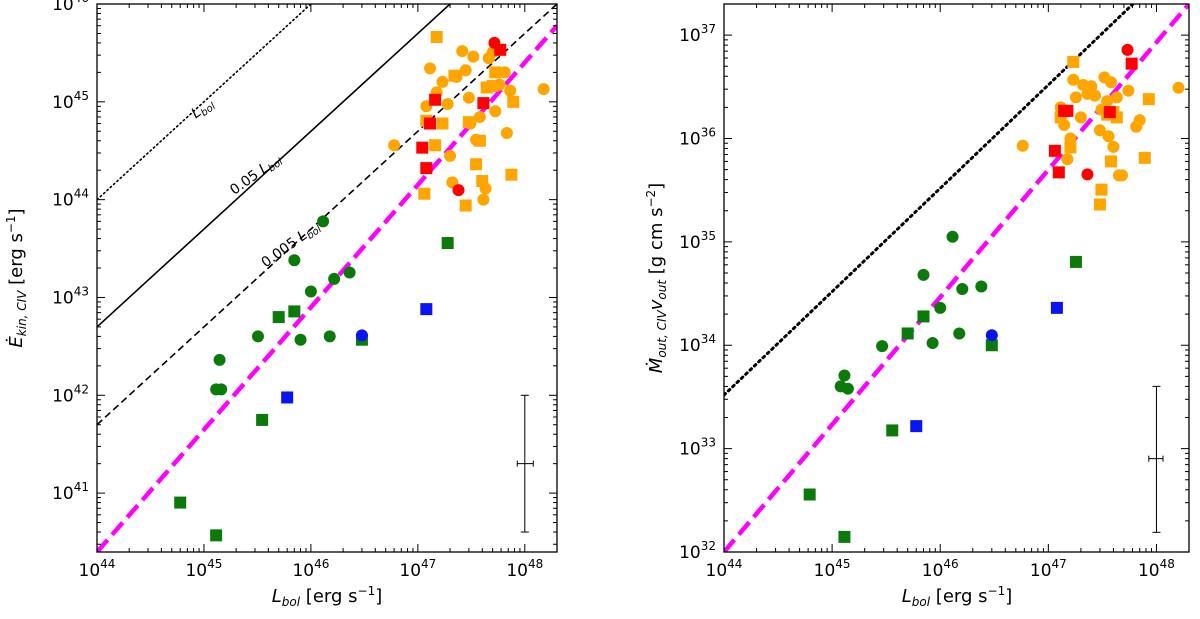 The height and width of the screenshot is (619, 1200). Describe the element at coordinates (417, 569) in the screenshot. I see `x-tick-label: 1047` at that location.